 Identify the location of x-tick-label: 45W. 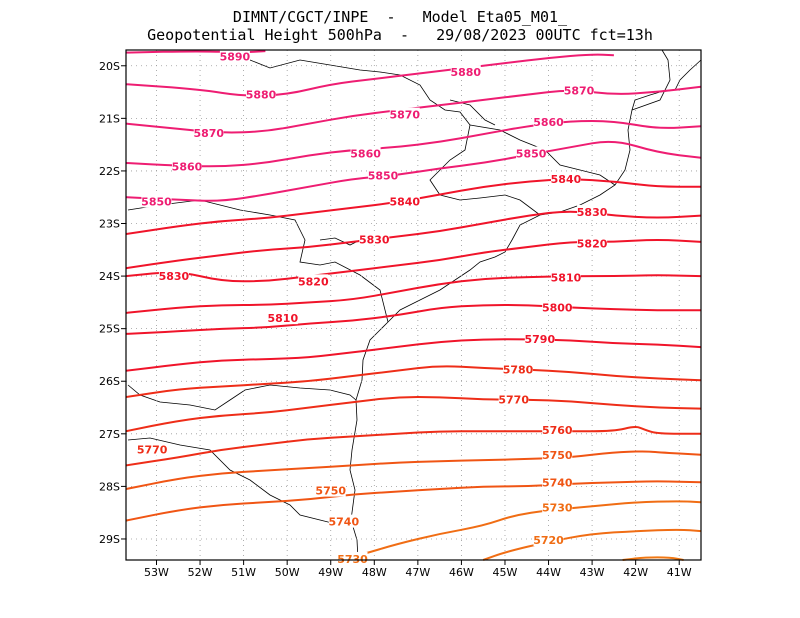
(505, 572).